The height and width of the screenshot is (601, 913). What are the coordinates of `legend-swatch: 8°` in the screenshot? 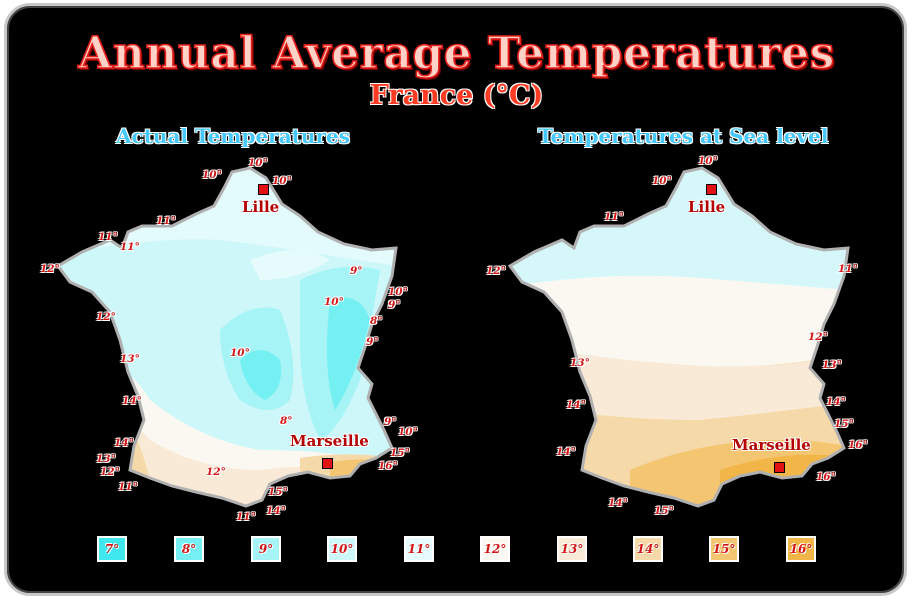 It's located at (189, 549).